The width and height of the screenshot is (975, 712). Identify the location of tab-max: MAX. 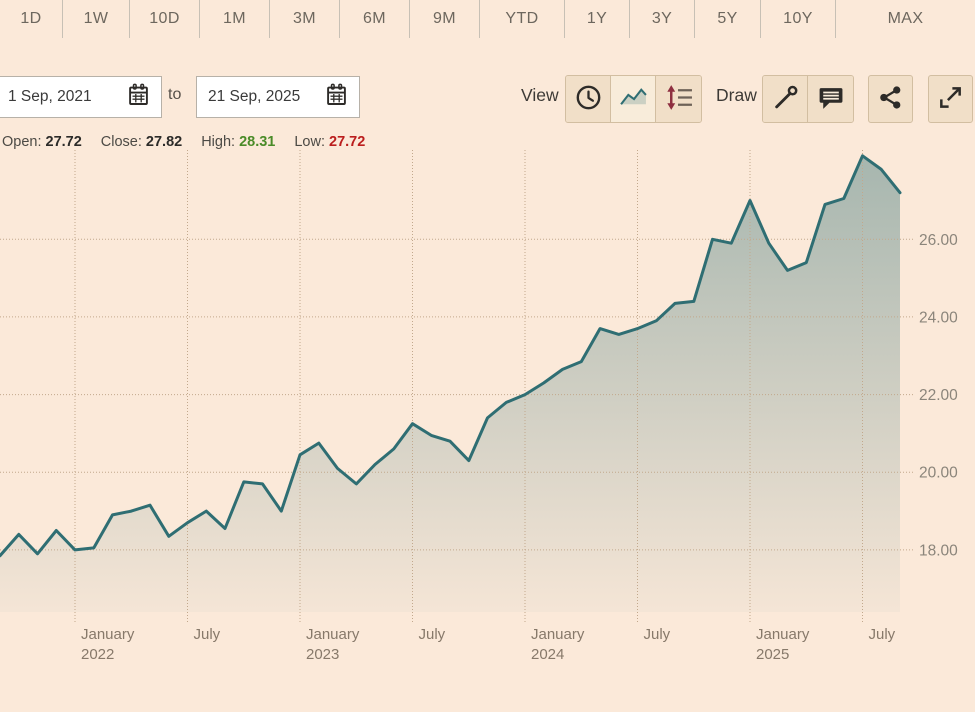
(905, 18).